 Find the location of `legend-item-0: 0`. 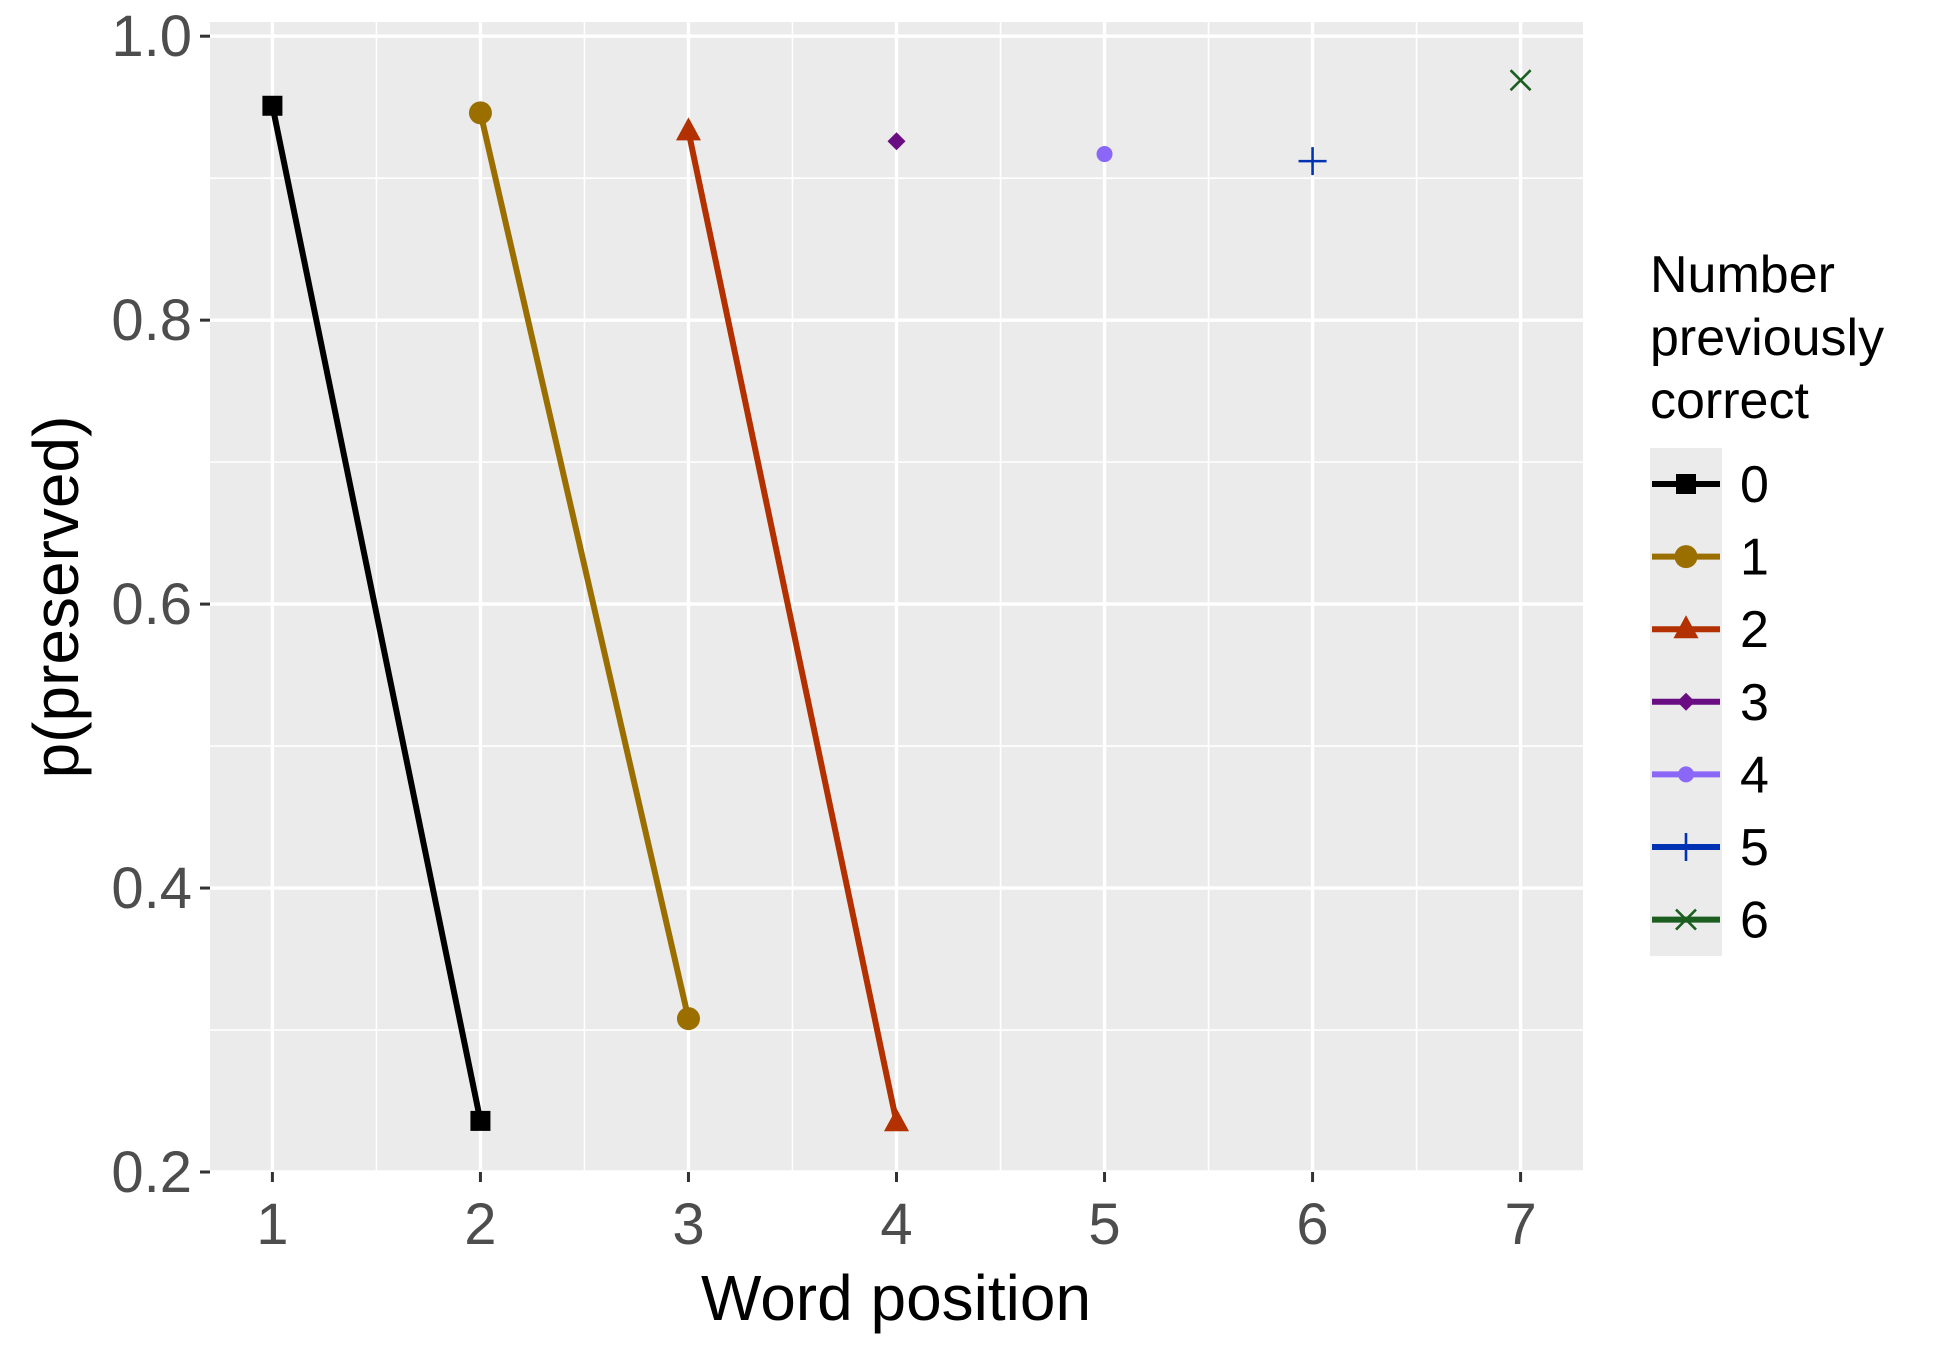

legend-item-0: 0 is located at coordinates (1710, 485).